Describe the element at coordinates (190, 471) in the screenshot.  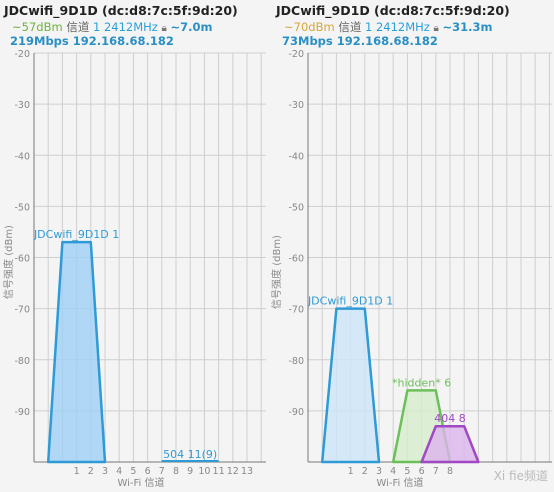
I see `x-tick-label: 9` at that location.